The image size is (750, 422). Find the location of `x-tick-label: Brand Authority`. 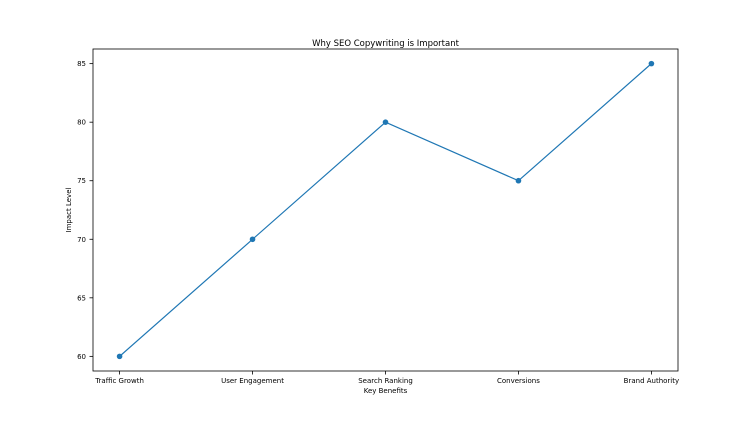

x-tick-label: Brand Authority is located at coordinates (651, 381).